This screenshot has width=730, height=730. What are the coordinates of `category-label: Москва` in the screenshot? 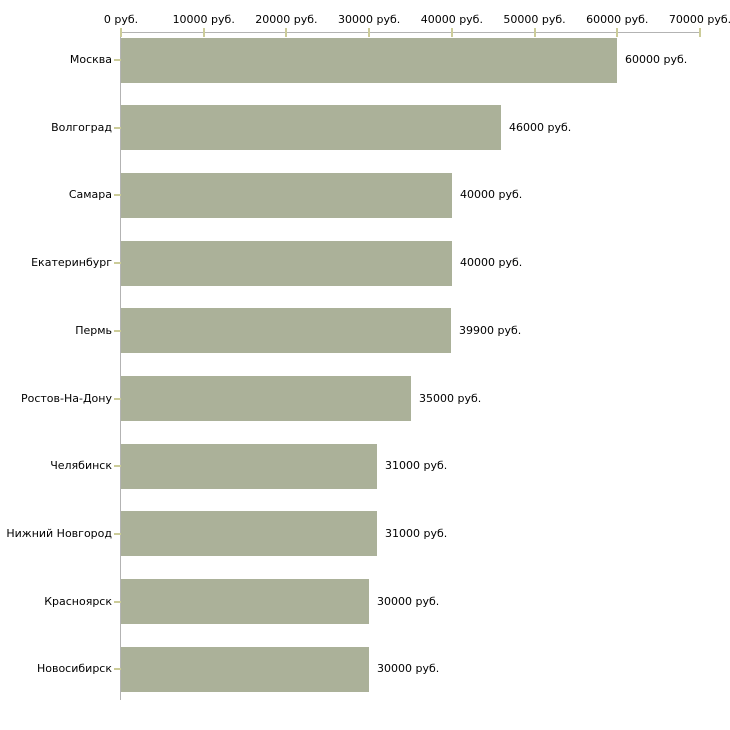 It's located at (90, 59).